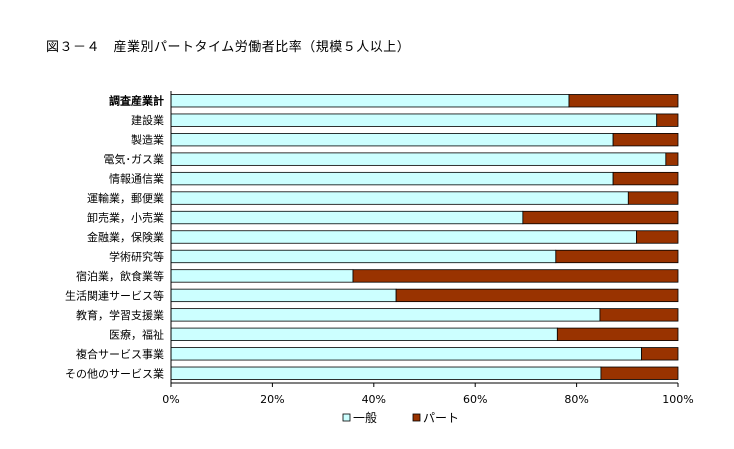  What do you see at coordinates (136, 179) in the screenshot?
I see `category-label: 情報通信業` at bounding box center [136, 179].